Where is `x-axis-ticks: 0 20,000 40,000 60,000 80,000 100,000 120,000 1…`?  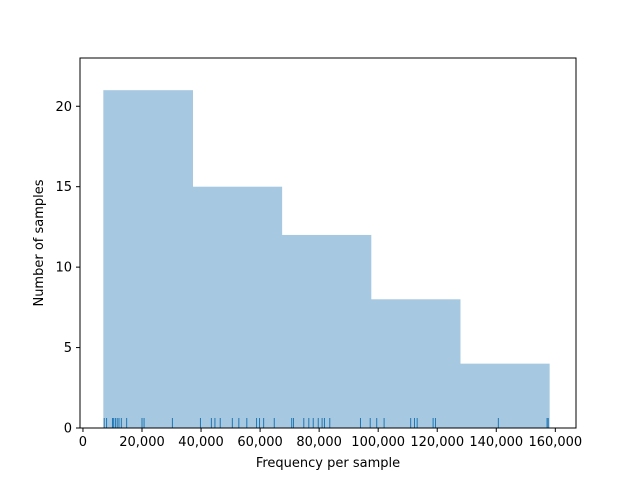
x-axis-ticks: 0 20,000 40,000 60,000 80,000 100,000 120,000 1… is located at coordinates (330, 439).